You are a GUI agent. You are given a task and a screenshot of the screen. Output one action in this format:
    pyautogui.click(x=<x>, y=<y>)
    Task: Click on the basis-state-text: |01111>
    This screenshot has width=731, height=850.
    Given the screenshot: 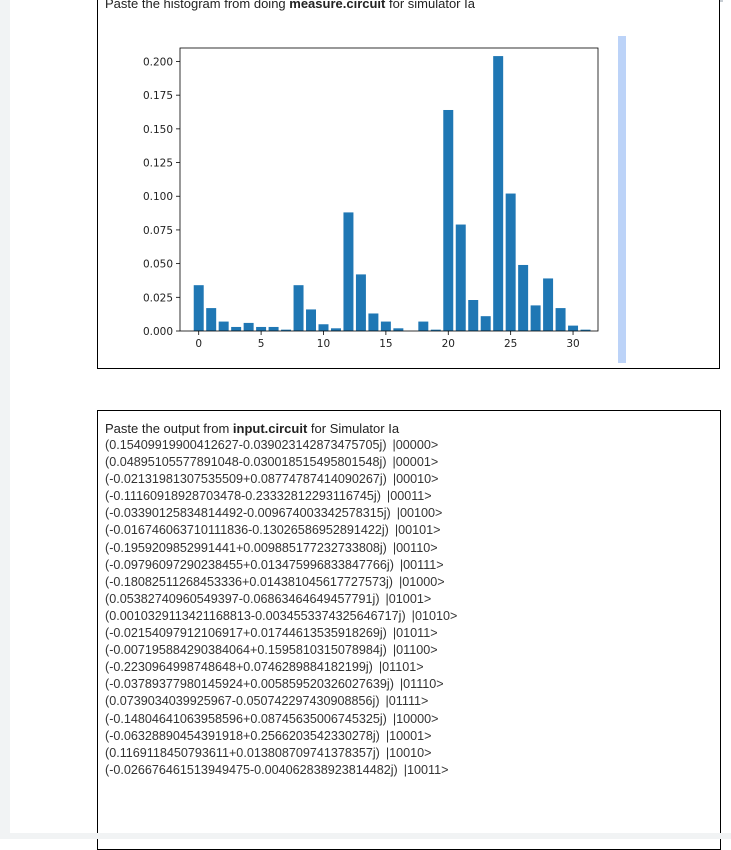 What is the action you would take?
    pyautogui.click(x=407, y=701)
    